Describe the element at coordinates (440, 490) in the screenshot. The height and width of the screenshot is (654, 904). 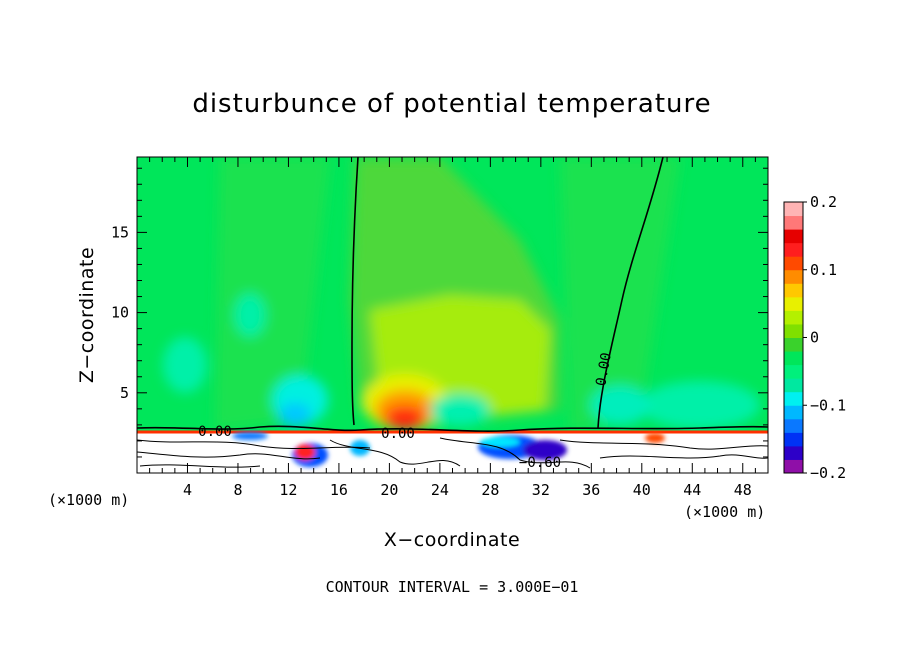
I see `x-tick-label: 24` at that location.